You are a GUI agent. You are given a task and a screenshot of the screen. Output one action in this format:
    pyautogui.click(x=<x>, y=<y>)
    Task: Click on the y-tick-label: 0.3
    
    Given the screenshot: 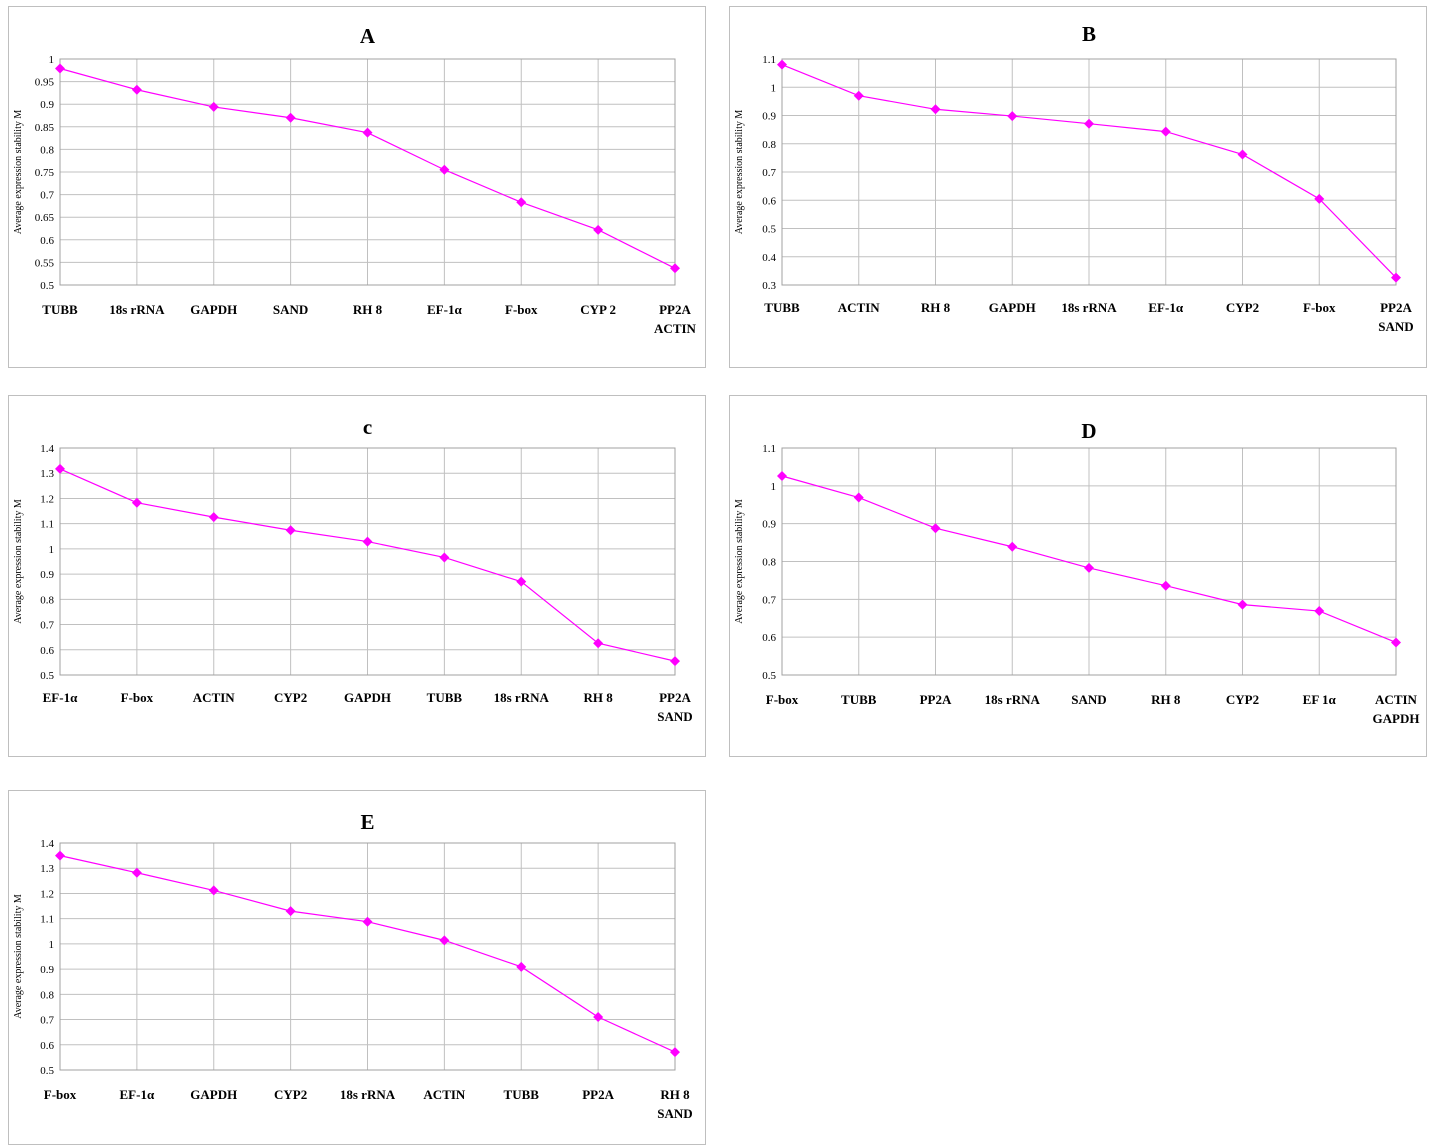 What is the action you would take?
    pyautogui.click(x=769, y=286)
    